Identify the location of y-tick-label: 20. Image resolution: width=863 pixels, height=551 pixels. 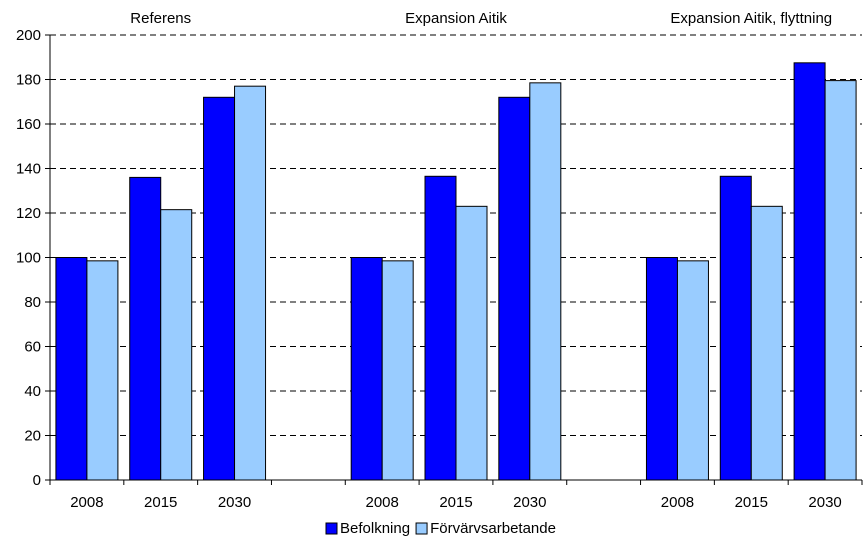
(32, 436).